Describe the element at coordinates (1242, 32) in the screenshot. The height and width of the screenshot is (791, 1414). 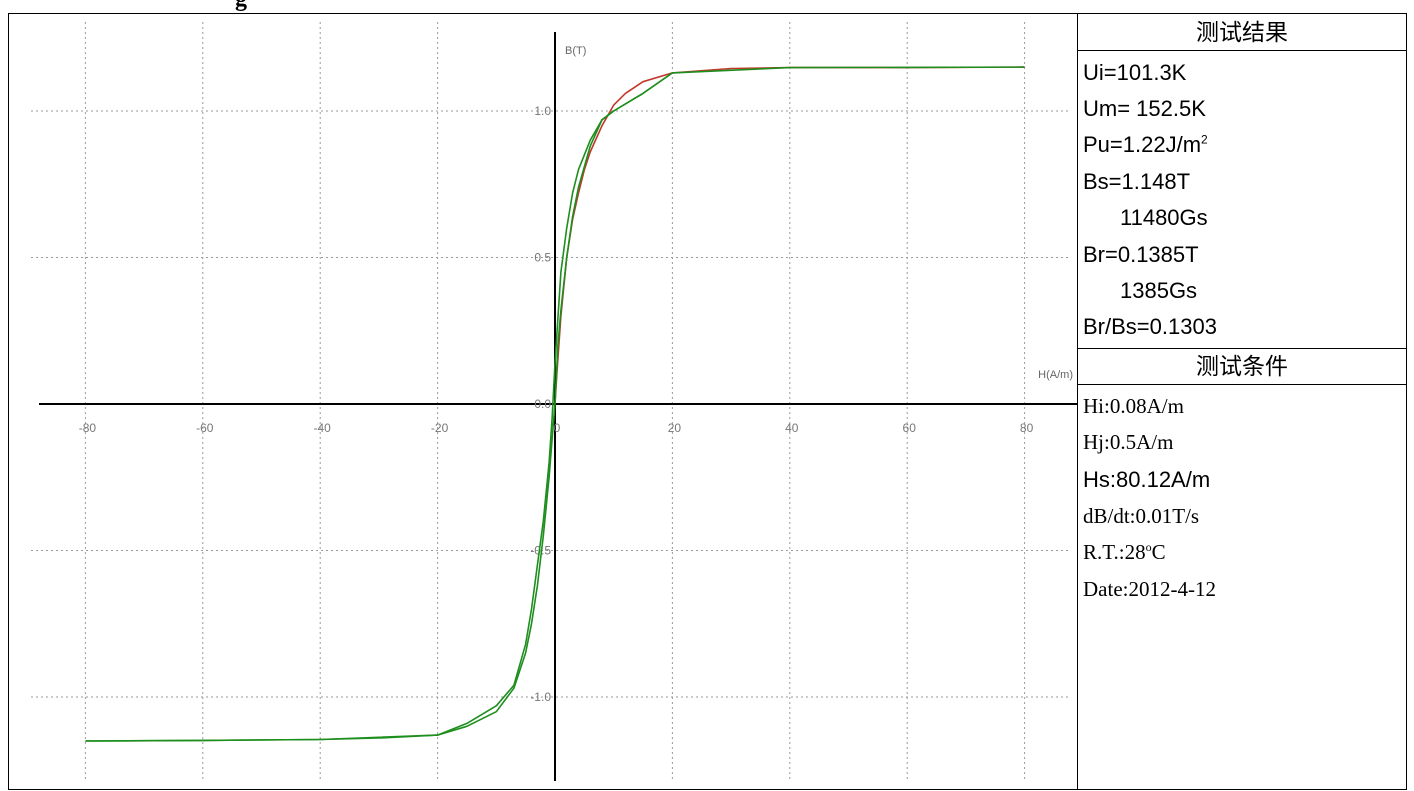
I see `results-heading: 测试结果` at that location.